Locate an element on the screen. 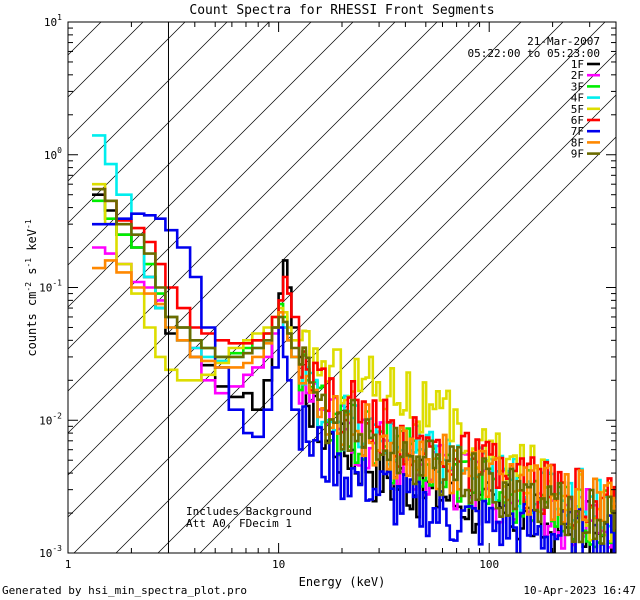 This screenshot has width=640, height=600. legend-label-2F: 2F is located at coordinates (577, 75).